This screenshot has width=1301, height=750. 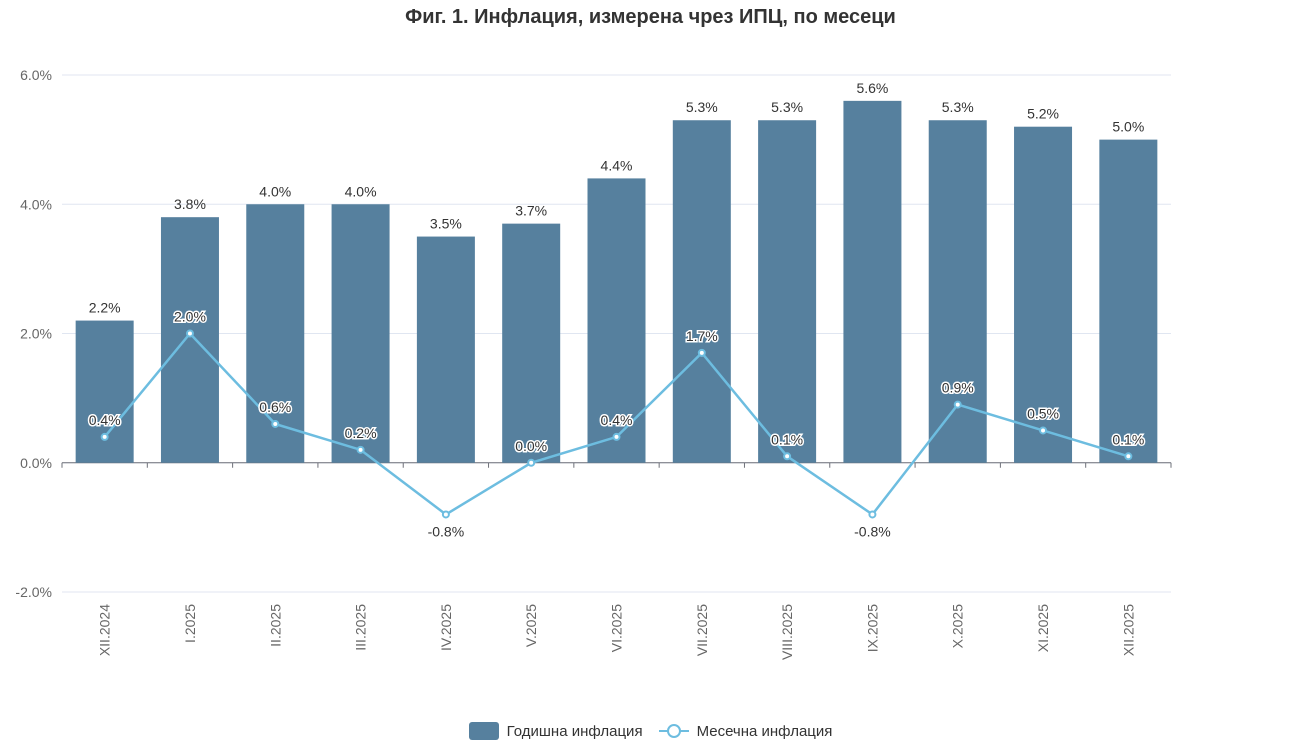 I want to click on y-tick-label: 4.0%, so click(x=36, y=204).